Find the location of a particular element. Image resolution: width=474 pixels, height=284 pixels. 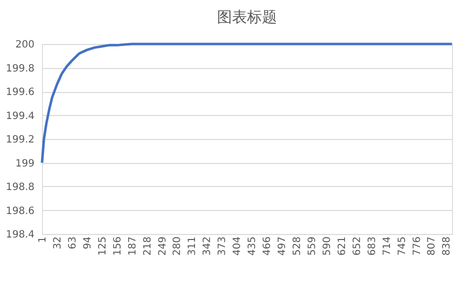

y-tick-label: 199.6 is located at coordinates (20, 92).